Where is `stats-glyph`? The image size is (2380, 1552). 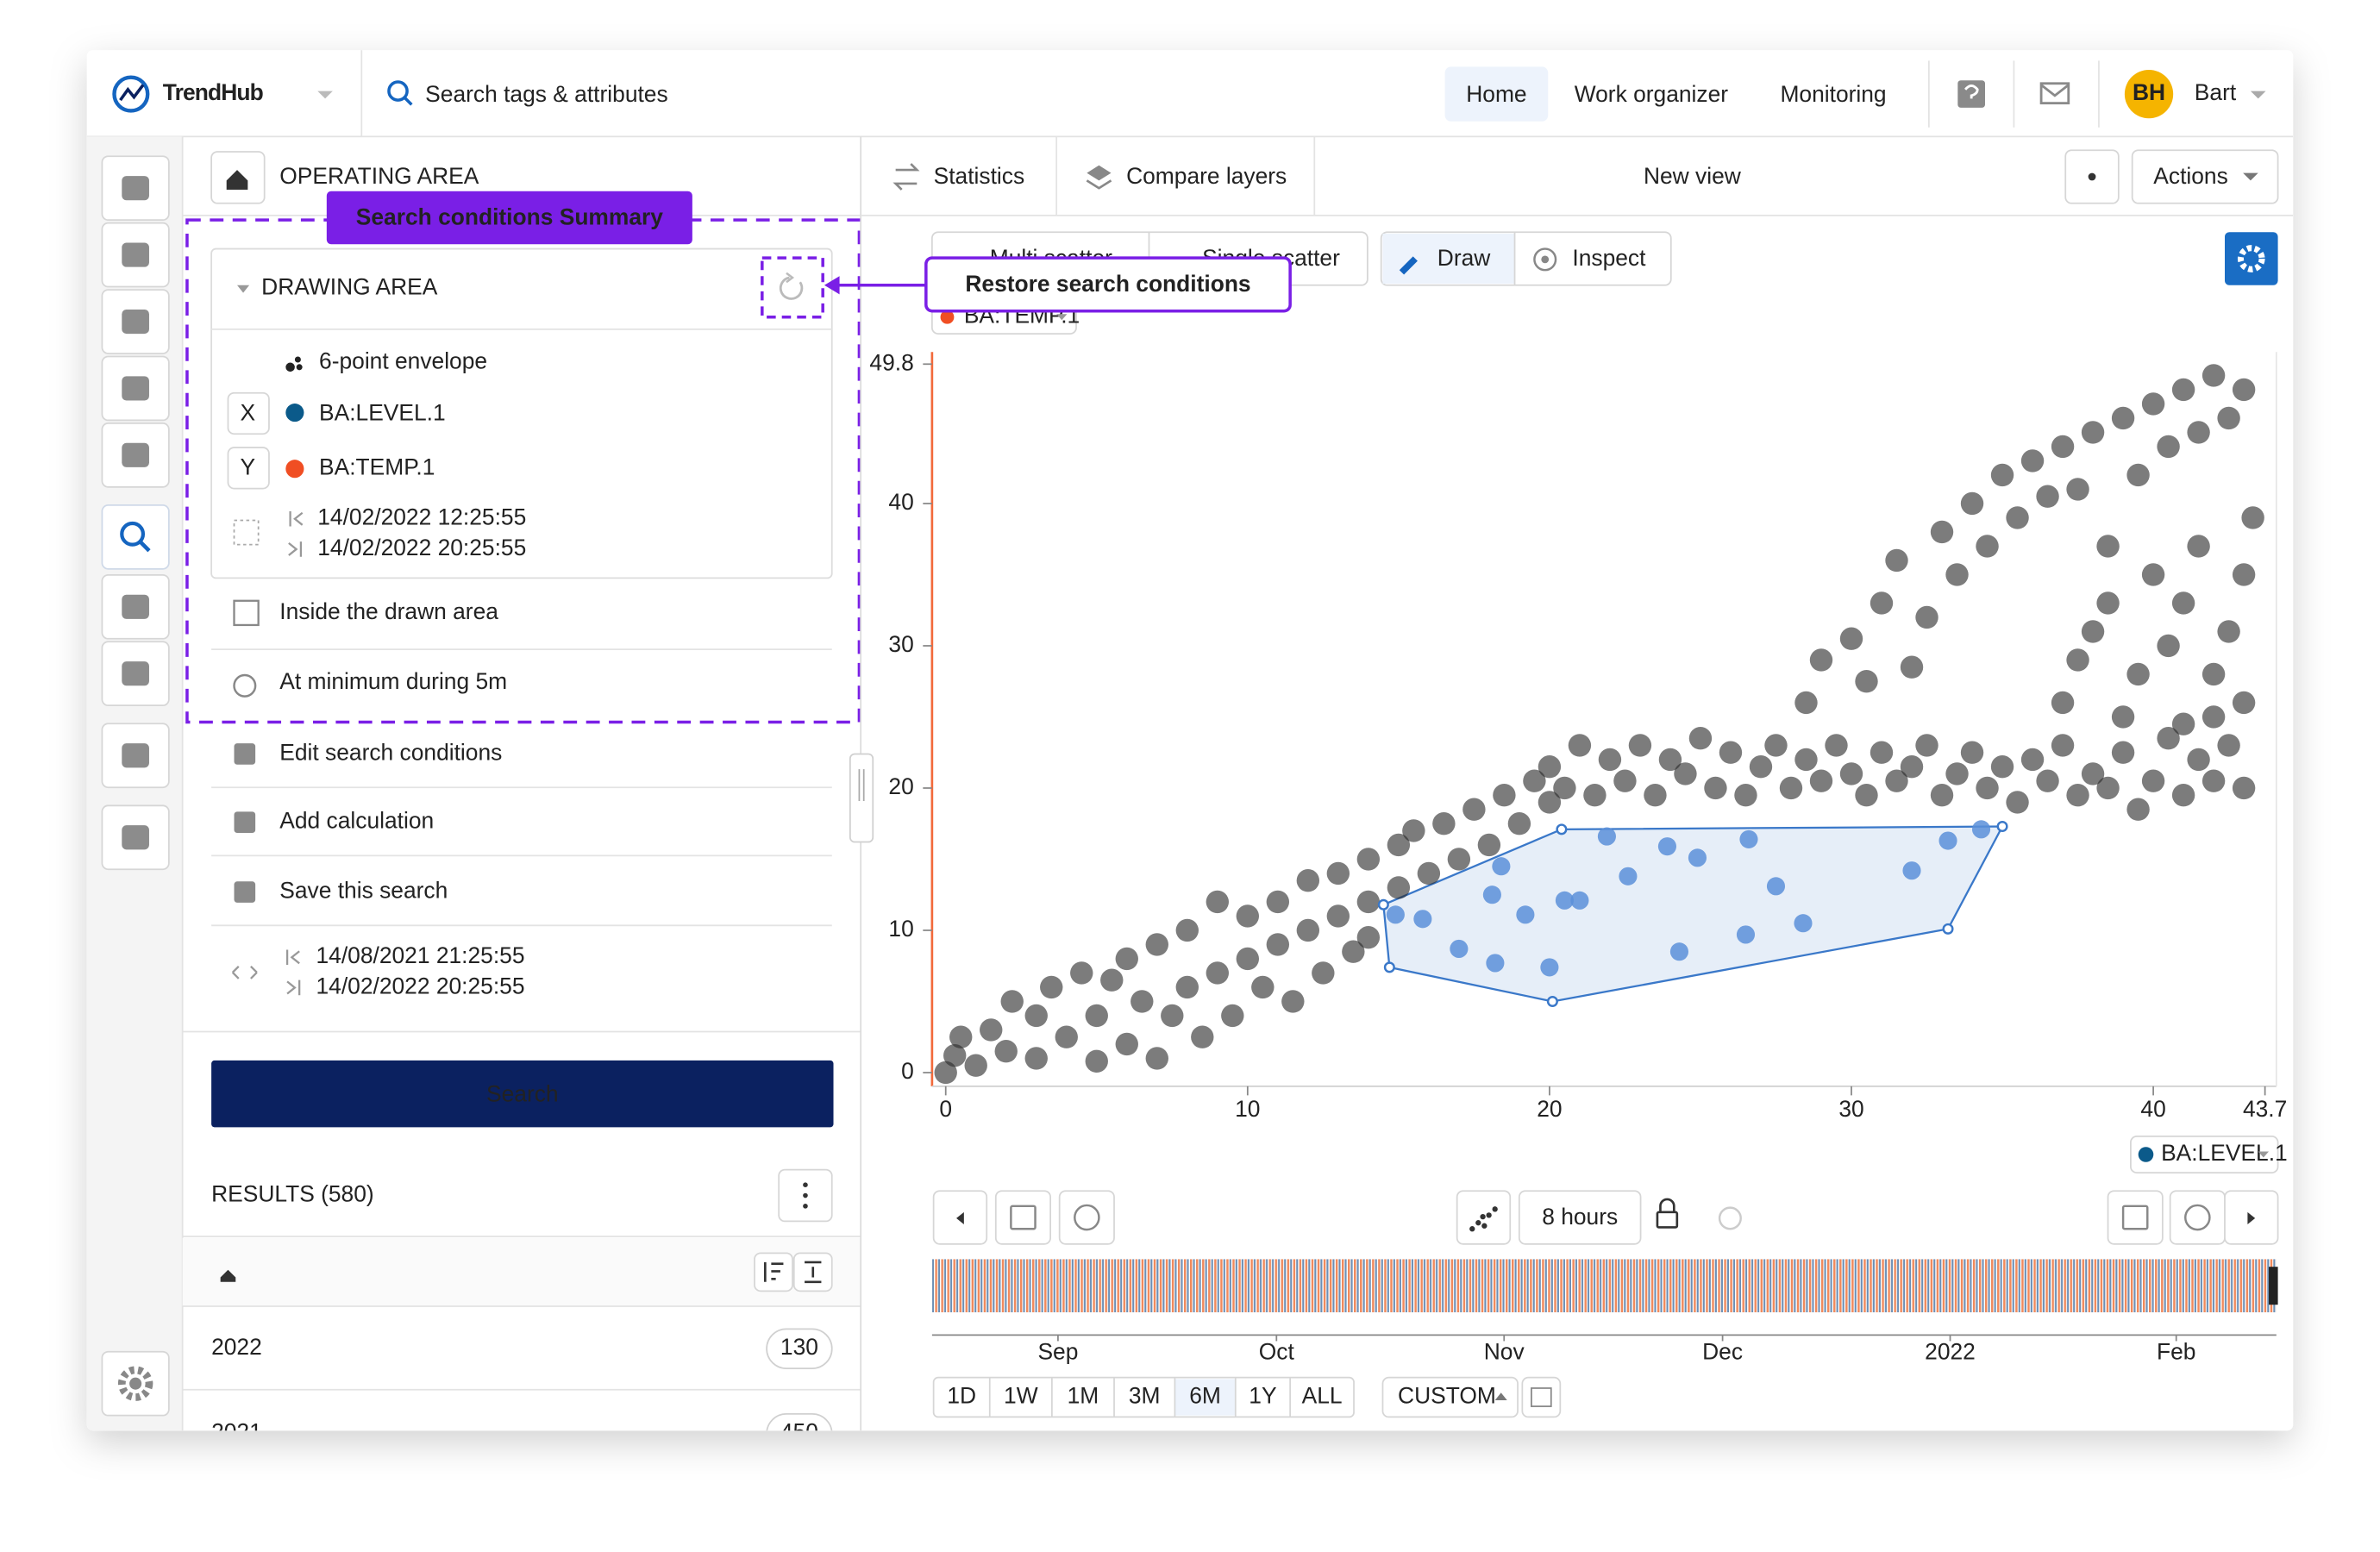
stats-glyph is located at coordinates (906, 177).